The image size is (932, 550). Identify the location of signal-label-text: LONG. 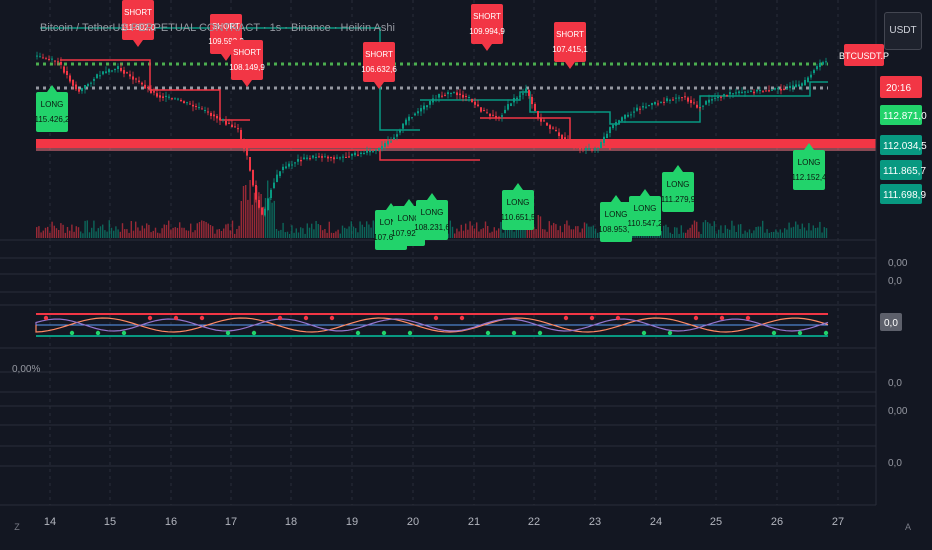
(391, 222).